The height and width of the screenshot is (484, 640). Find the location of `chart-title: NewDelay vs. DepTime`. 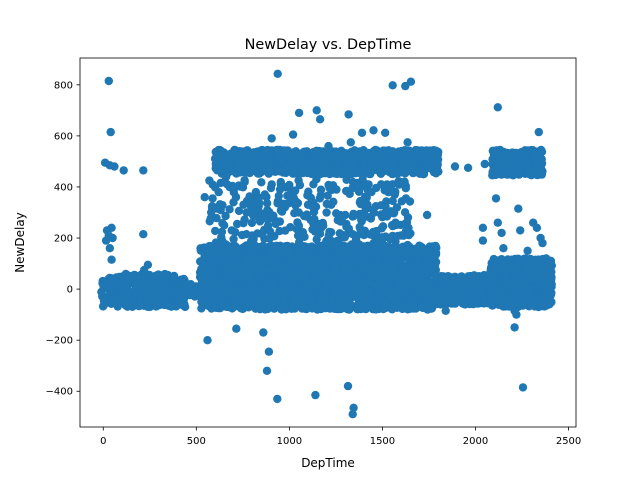

chart-title: NewDelay vs. DepTime is located at coordinates (328, 45).